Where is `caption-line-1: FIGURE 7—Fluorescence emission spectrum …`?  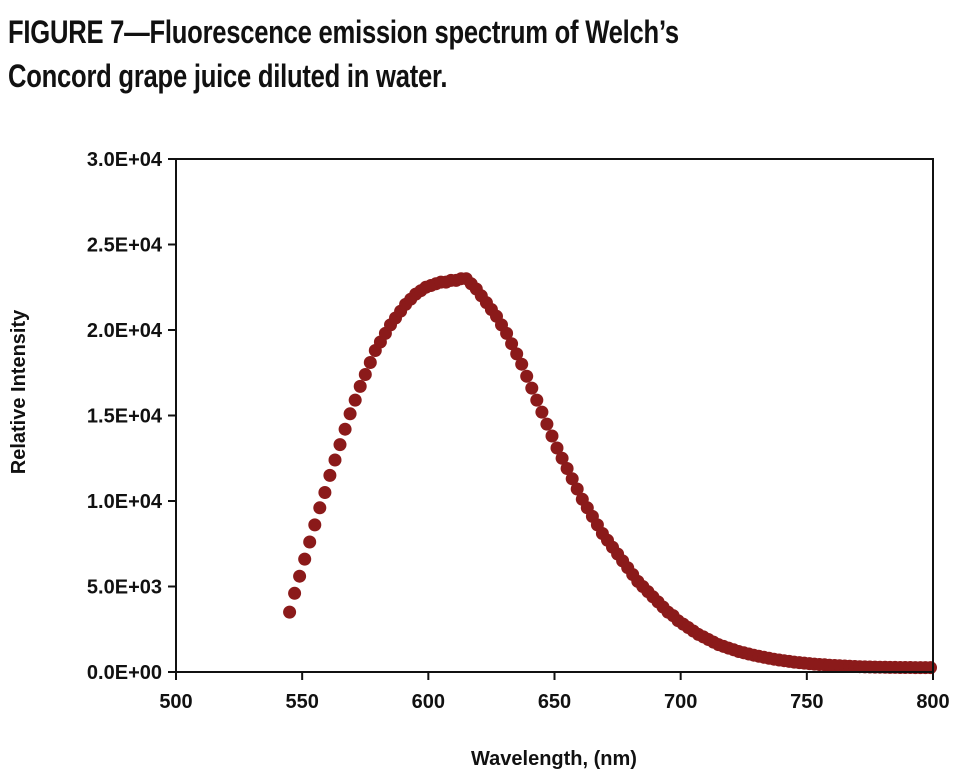
caption-line-1: FIGURE 7—Fluorescence emission spectrum … is located at coordinates (343, 32).